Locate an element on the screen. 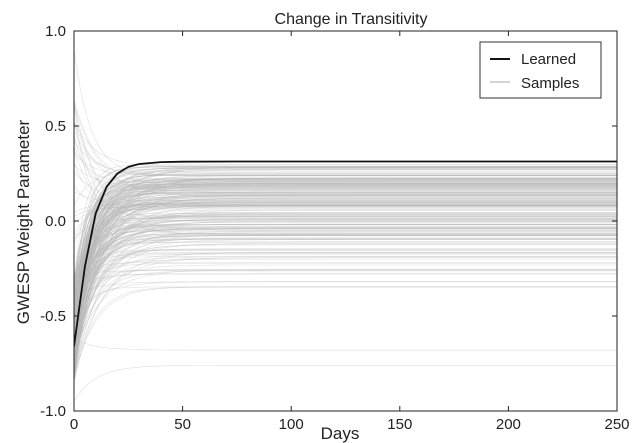 This screenshot has height=443, width=637. y-axis-label: GWESP Weight Parameter is located at coordinates (23, 221).